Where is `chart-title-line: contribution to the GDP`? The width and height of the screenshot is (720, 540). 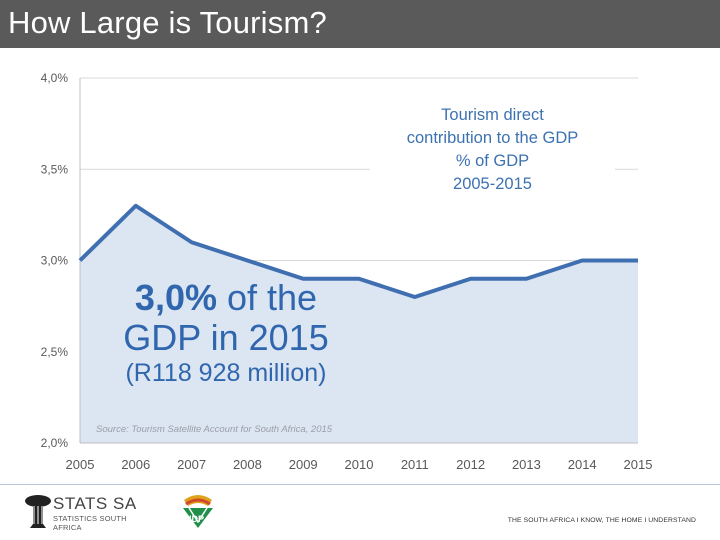 chart-title-line: contribution to the GDP is located at coordinates (492, 138).